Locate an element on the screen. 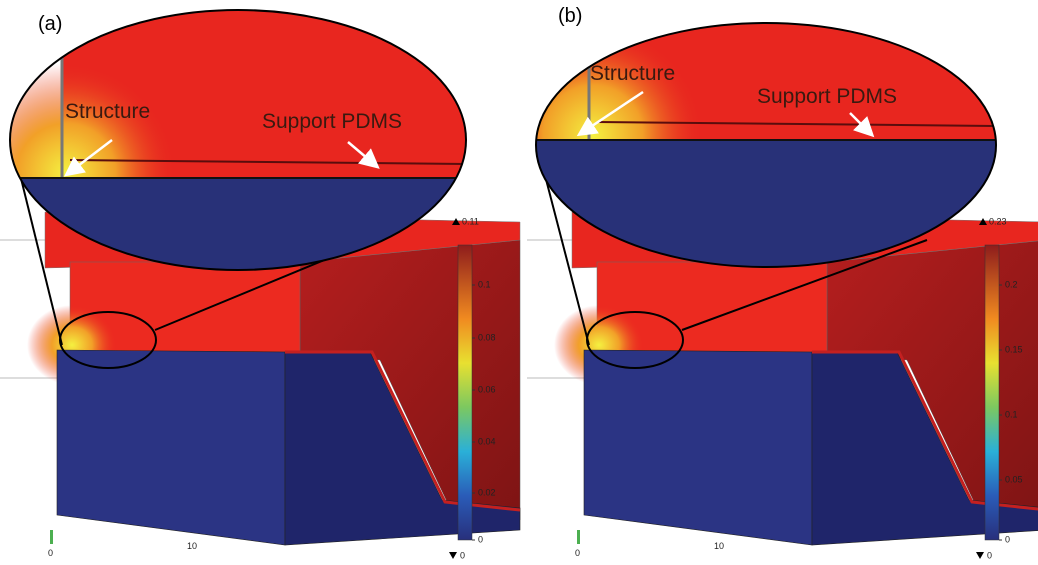 Image resolution: width=1038 pixels, height=565 pixels. colorbar-tick-label: 0.15 is located at coordinates (1014, 349).